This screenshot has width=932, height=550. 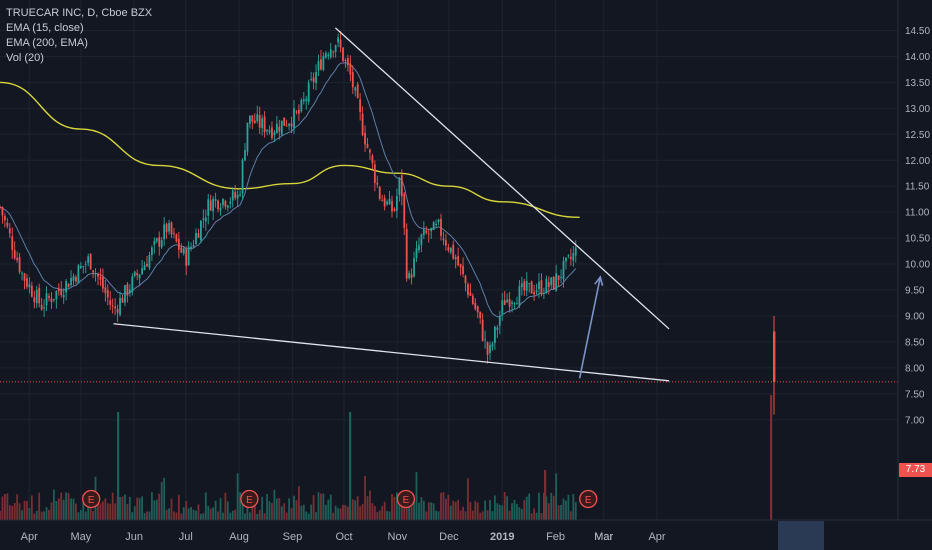 What do you see at coordinates (449, 537) in the screenshot?
I see `x-tick-label: Dec` at bounding box center [449, 537].